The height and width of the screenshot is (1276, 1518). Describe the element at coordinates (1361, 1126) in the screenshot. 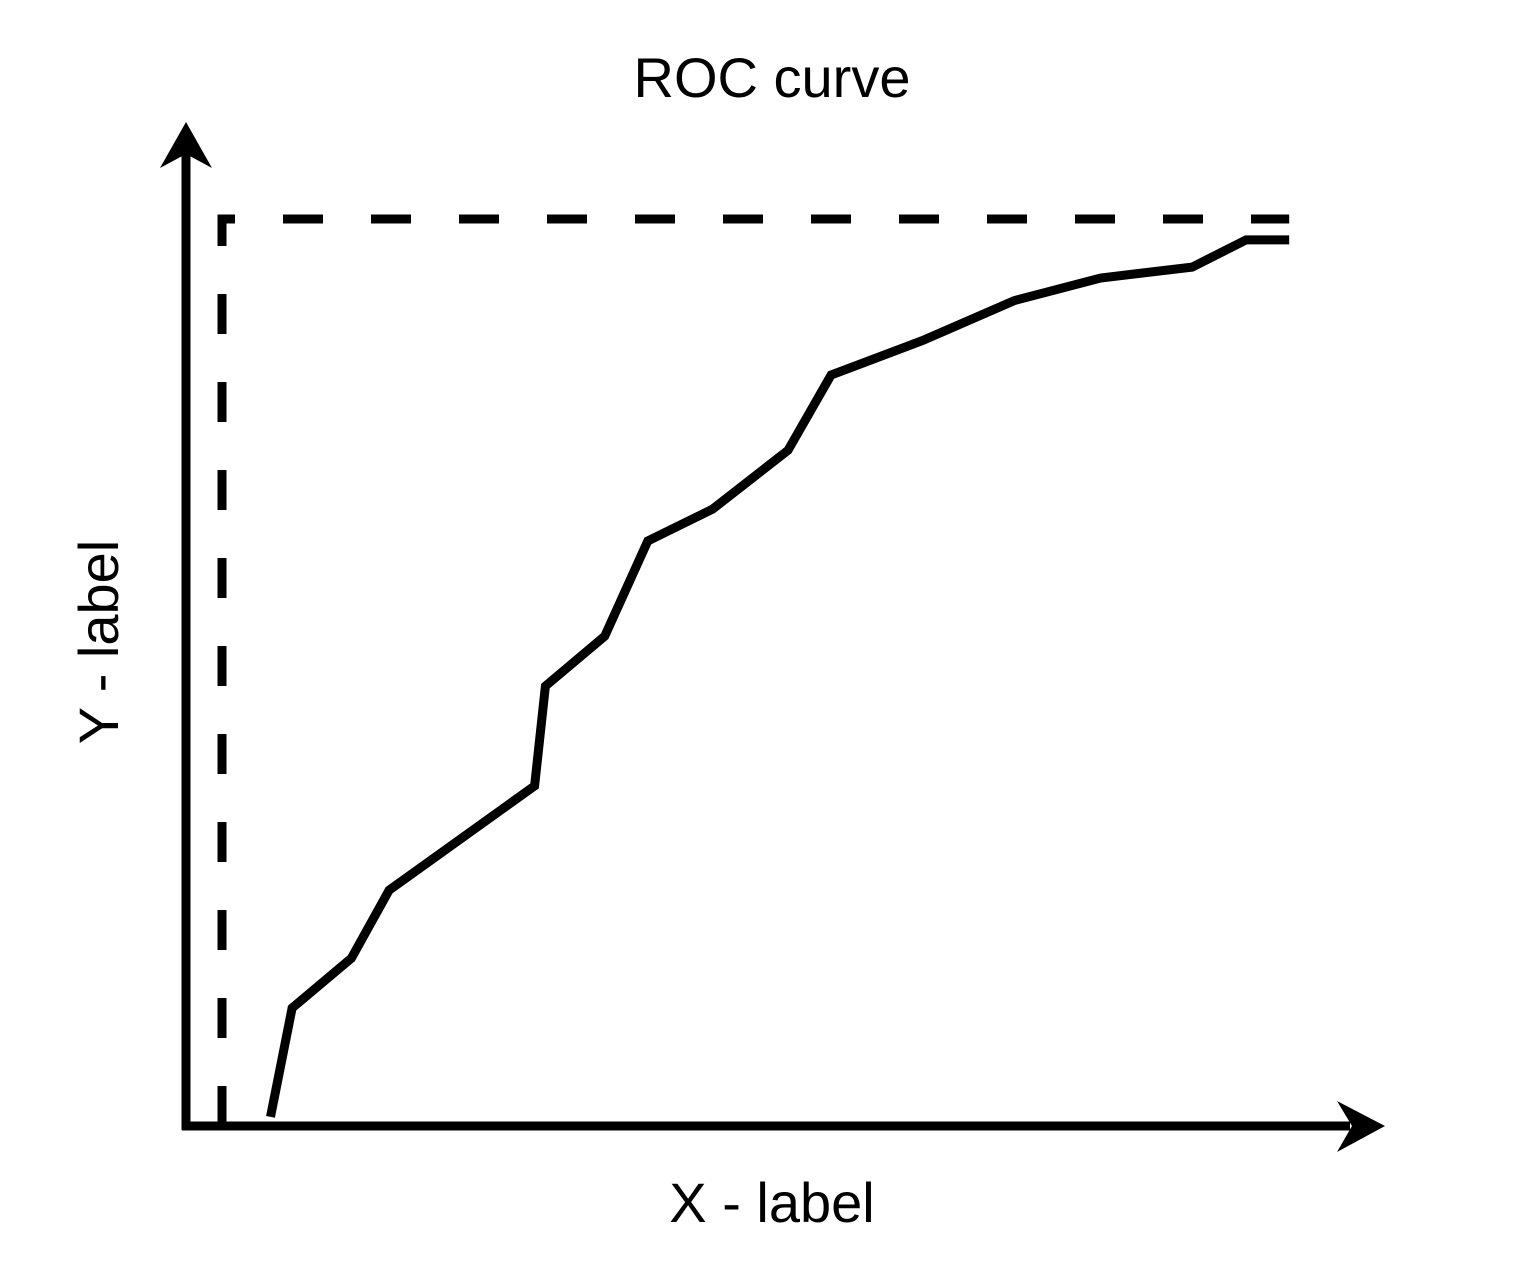

I see `x-axis-arrow` at that location.